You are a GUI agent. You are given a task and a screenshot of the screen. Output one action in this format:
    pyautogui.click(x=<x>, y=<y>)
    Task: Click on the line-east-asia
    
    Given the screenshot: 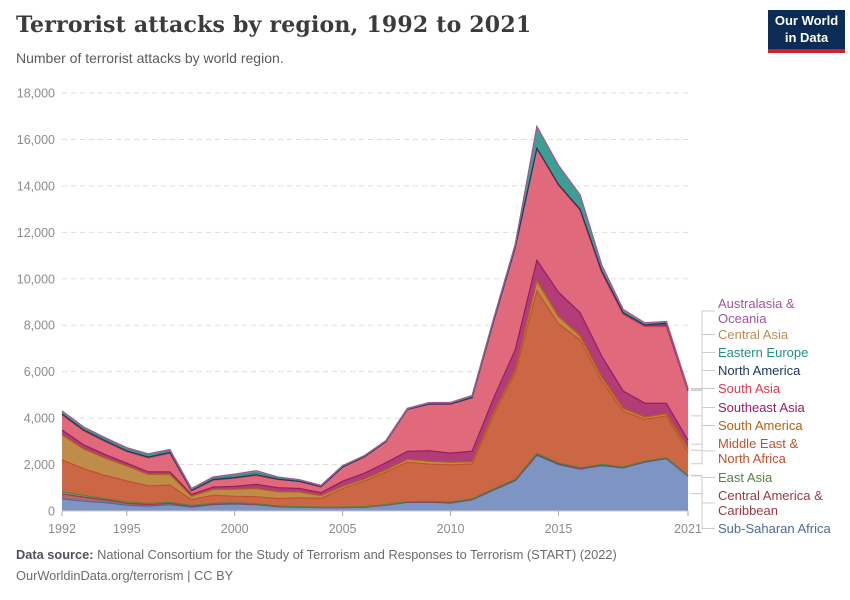 What is the action you would take?
    pyautogui.click(x=375, y=480)
    